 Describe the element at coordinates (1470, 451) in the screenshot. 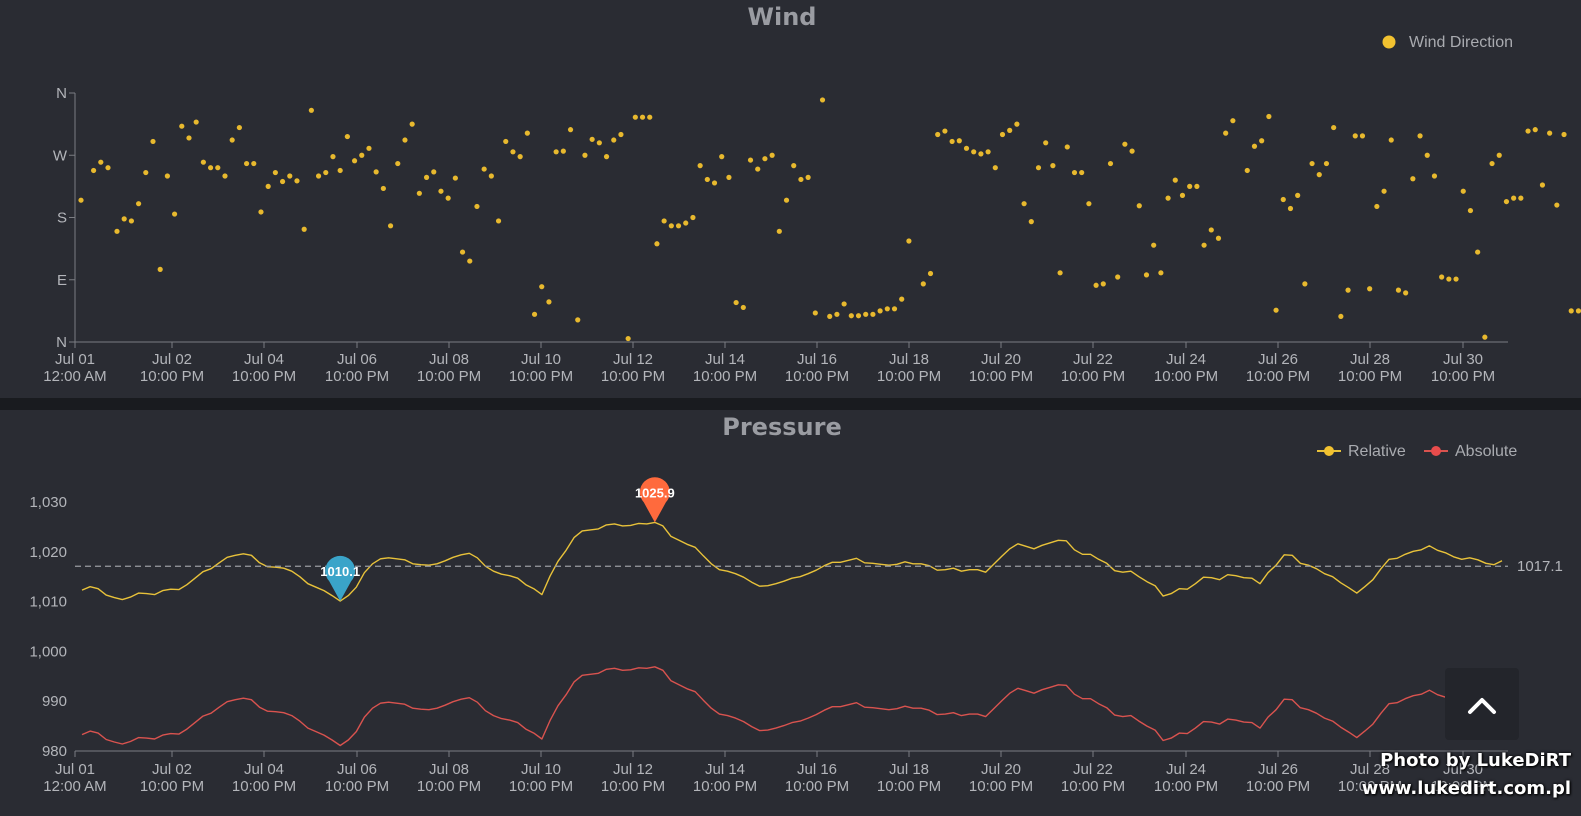

I see `legend-absolute: Absolute` at that location.